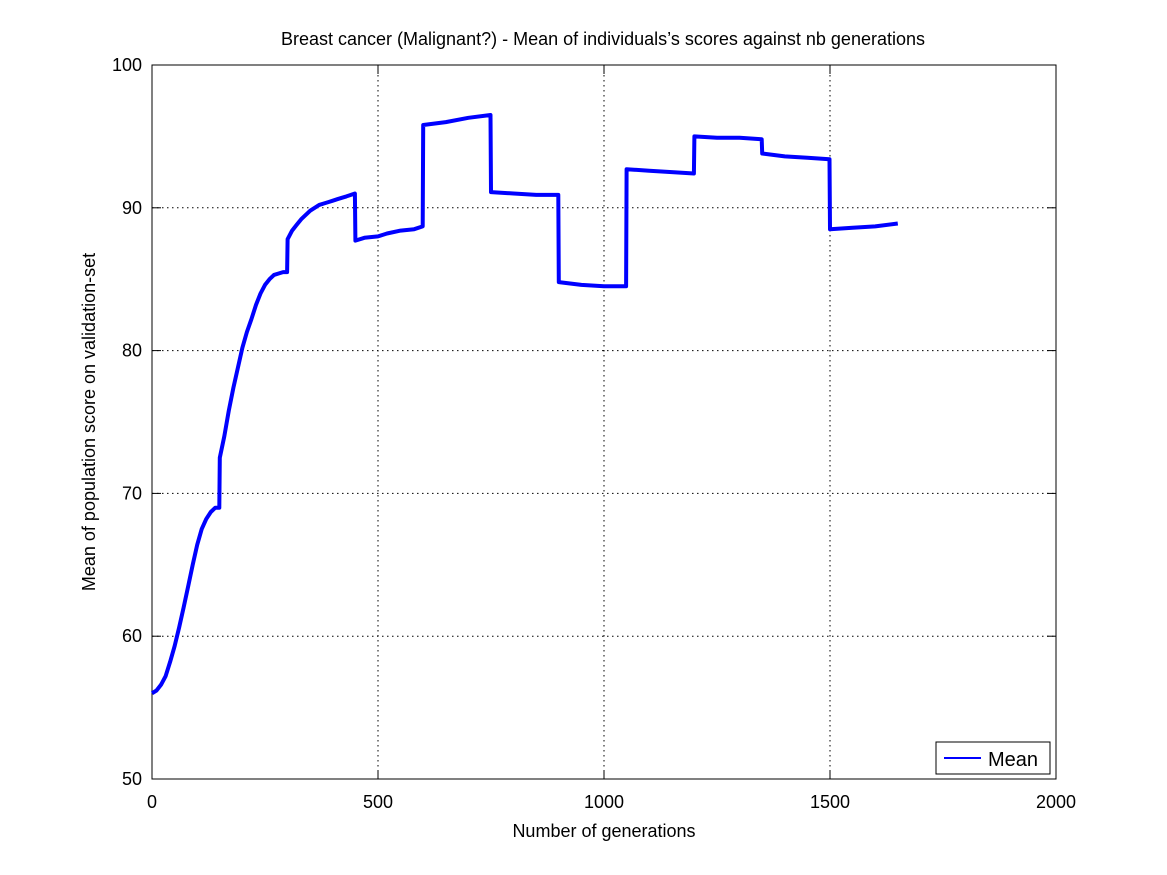 This screenshot has height=875, width=1167. Describe the element at coordinates (132, 351) in the screenshot. I see `y-tick-label: 80` at that location.